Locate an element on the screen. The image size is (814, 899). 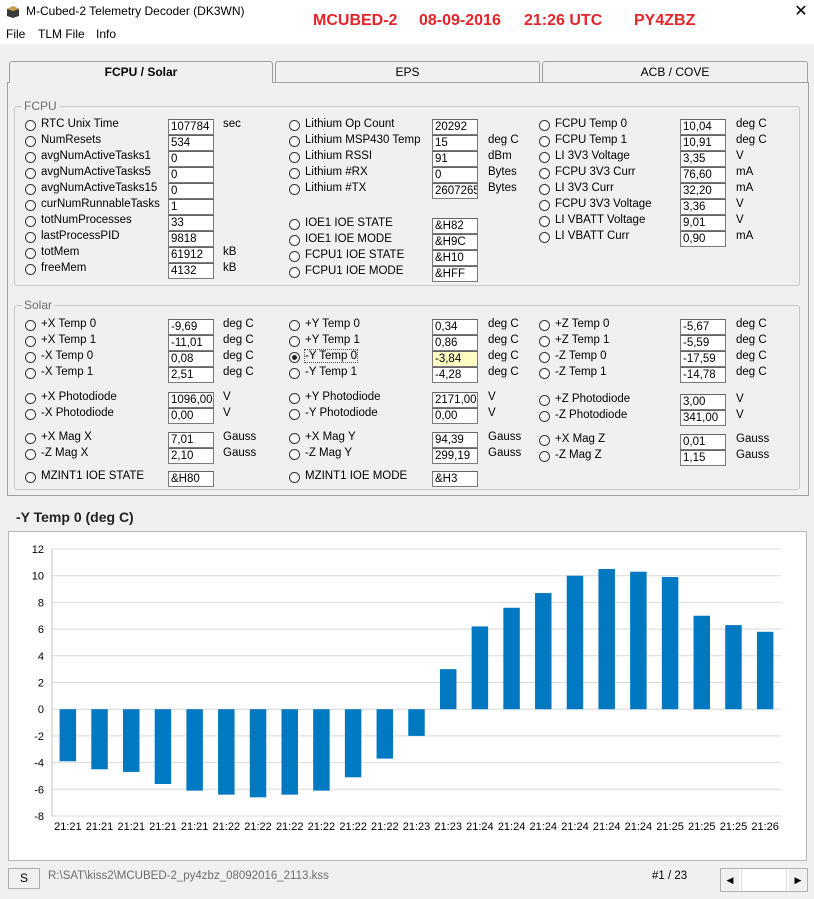
radio-rtc-unix-time is located at coordinates (30, 125).